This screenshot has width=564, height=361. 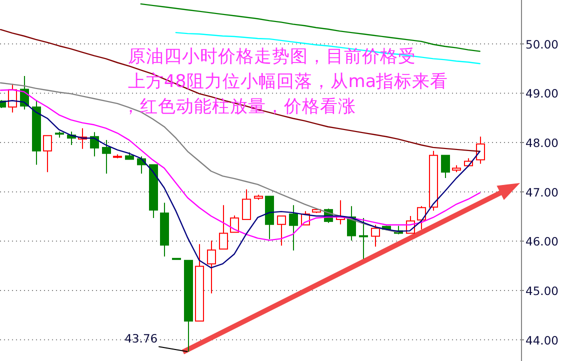 What do you see at coordinates (542, 192) in the screenshot?
I see `y-tick-label: 47.00` at bounding box center [542, 192].